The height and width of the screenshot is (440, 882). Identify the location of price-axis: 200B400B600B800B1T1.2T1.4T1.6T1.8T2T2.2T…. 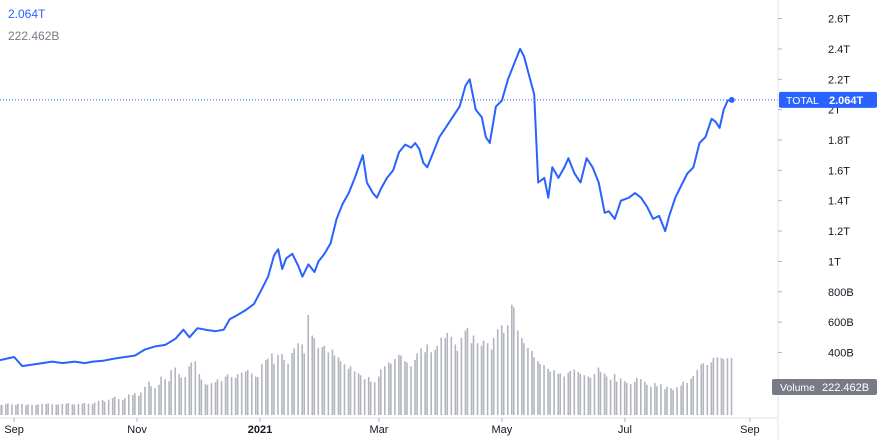
(816, 202).